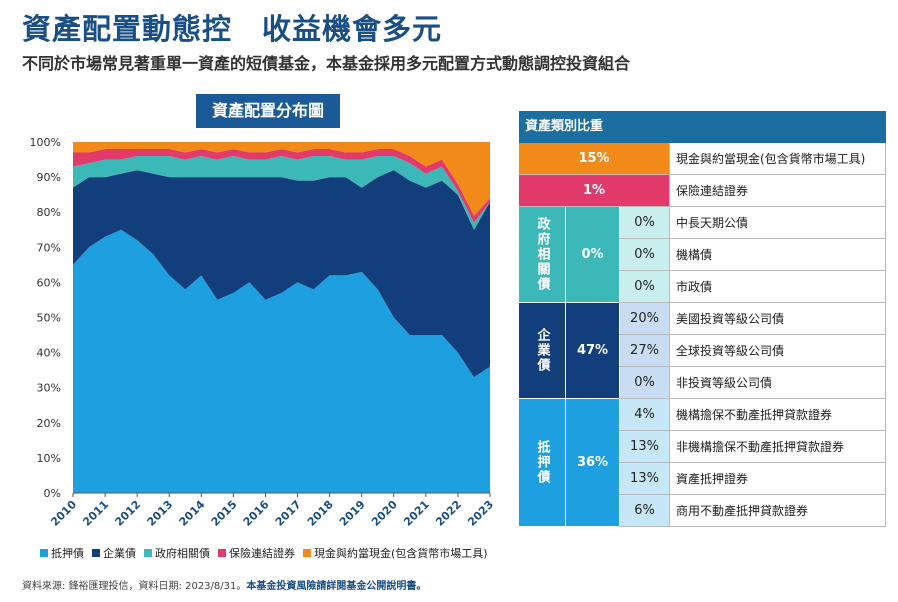 The width and height of the screenshot is (898, 602). What do you see at coordinates (49, 247) in the screenshot?
I see `y-tick-label: 70%` at bounding box center [49, 247].